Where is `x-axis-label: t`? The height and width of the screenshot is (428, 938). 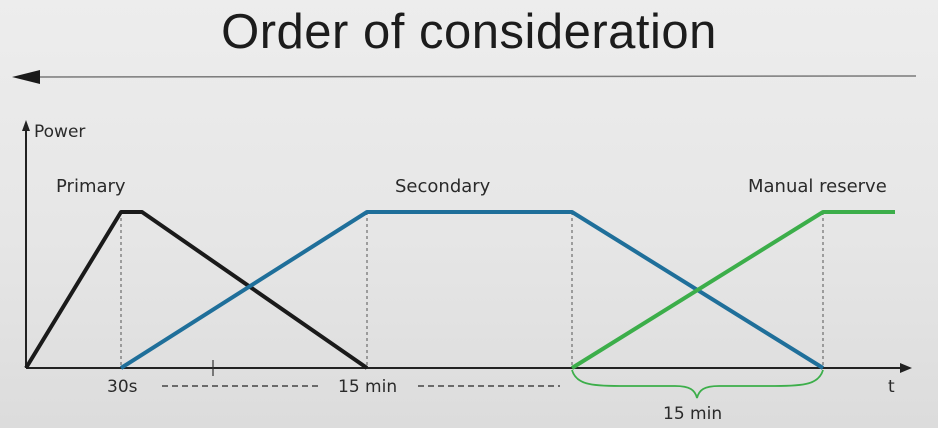
x-axis-label: t is located at coordinates (891, 387).